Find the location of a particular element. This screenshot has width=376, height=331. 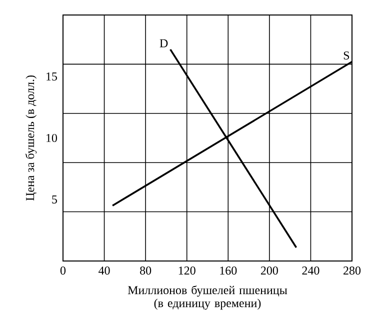

x-tick-label: 280 is located at coordinates (352, 270).